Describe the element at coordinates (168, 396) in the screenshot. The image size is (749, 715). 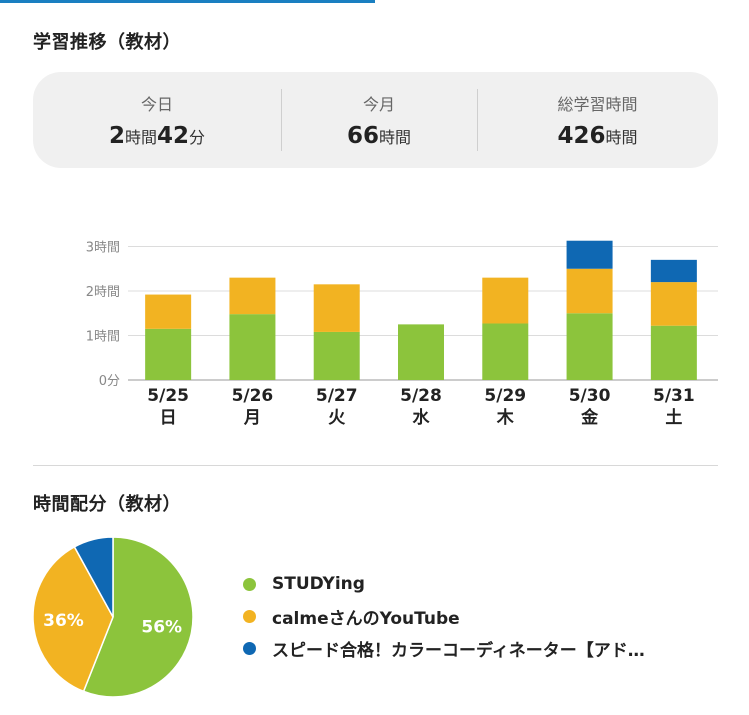
I see `x-tick-date: 5/25` at that location.